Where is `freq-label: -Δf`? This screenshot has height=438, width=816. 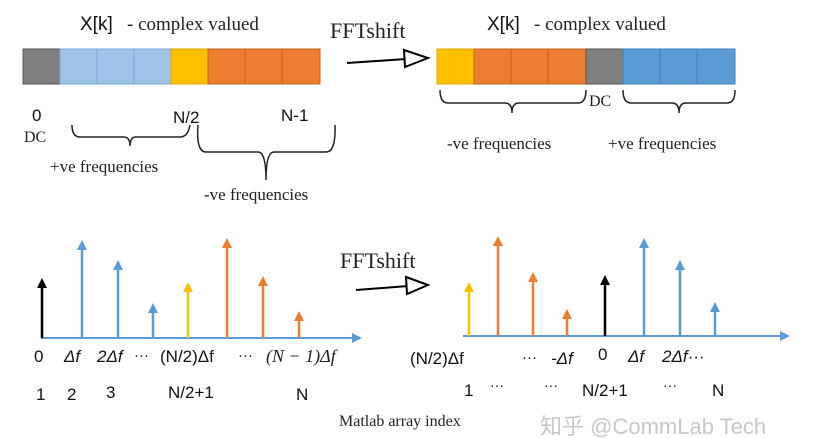
freq-label: -Δf is located at coordinates (563, 358).